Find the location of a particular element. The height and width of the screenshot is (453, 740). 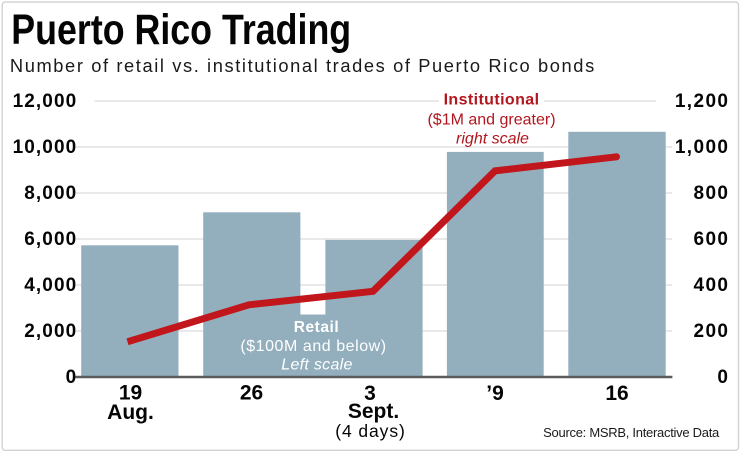

svg-text: 200 is located at coordinates (711, 331).